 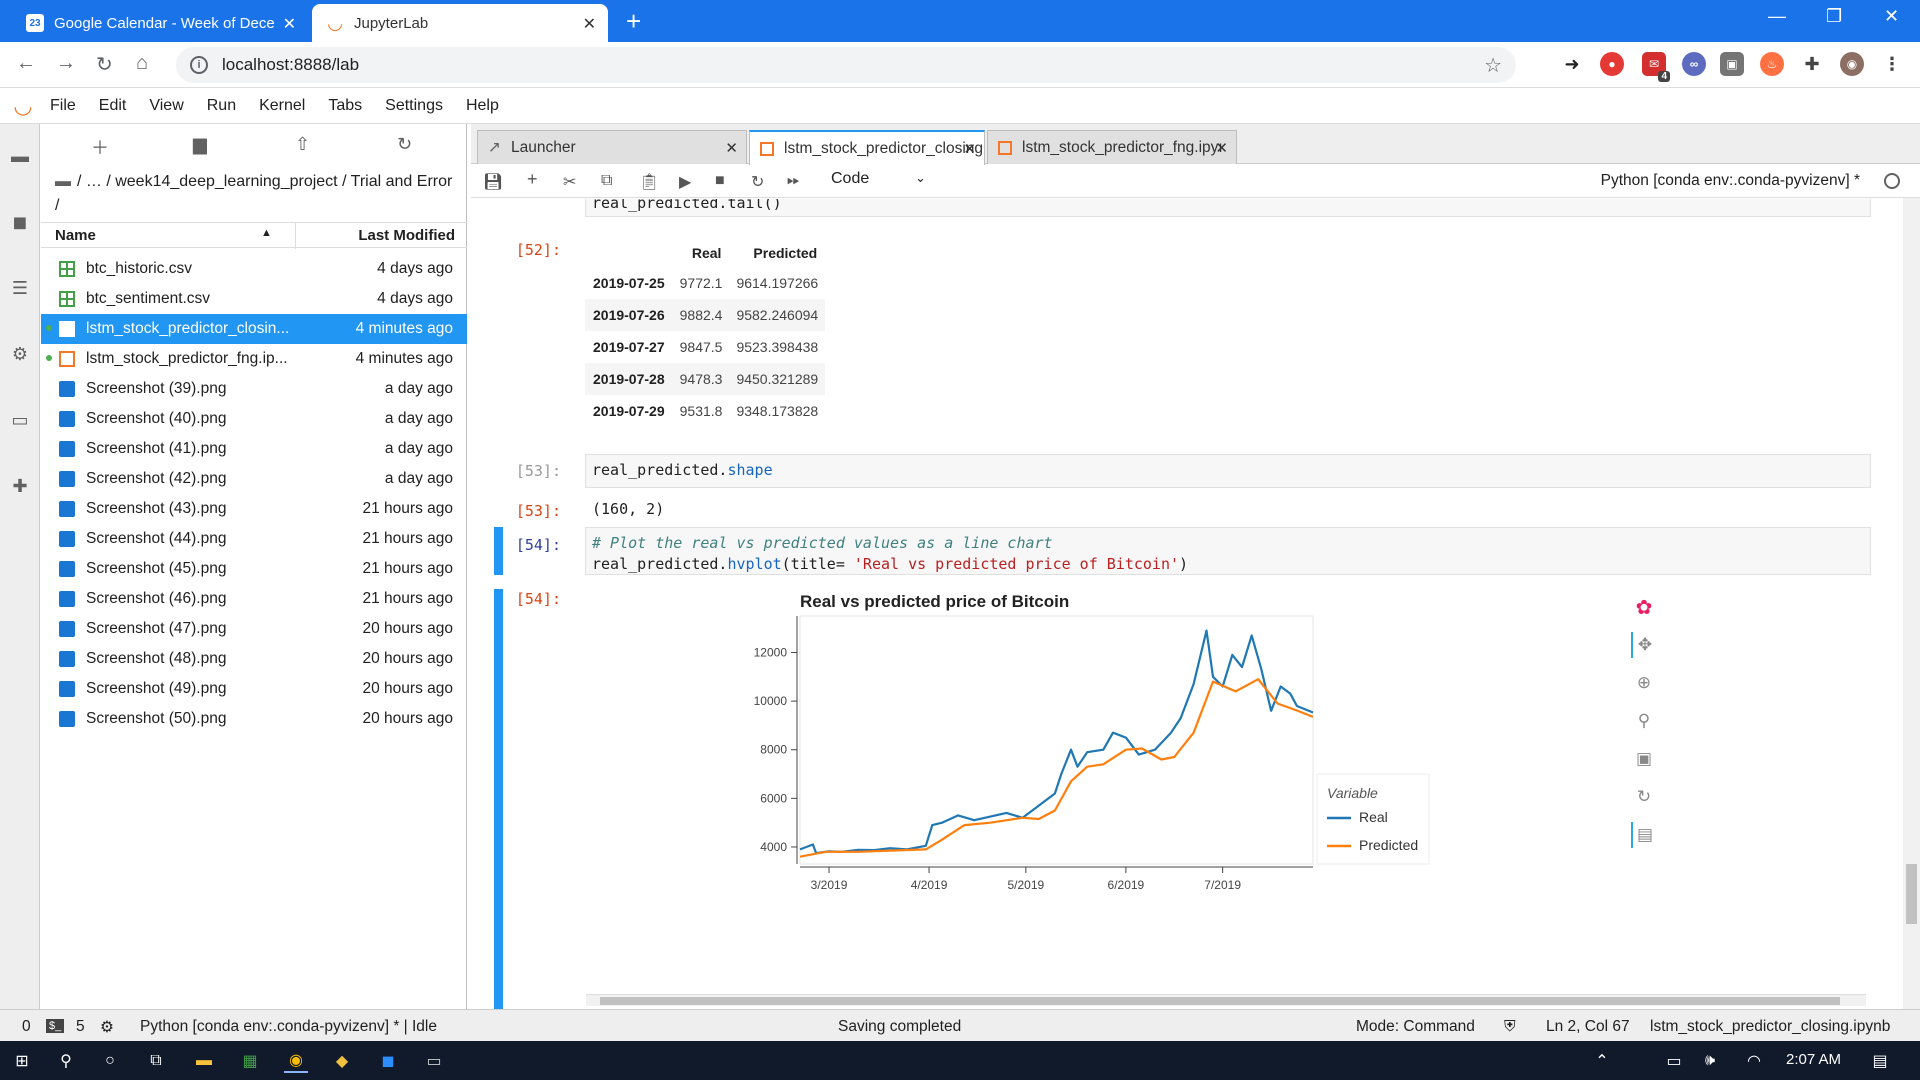 I want to click on upload-icon: ⇧, so click(x=303, y=144).